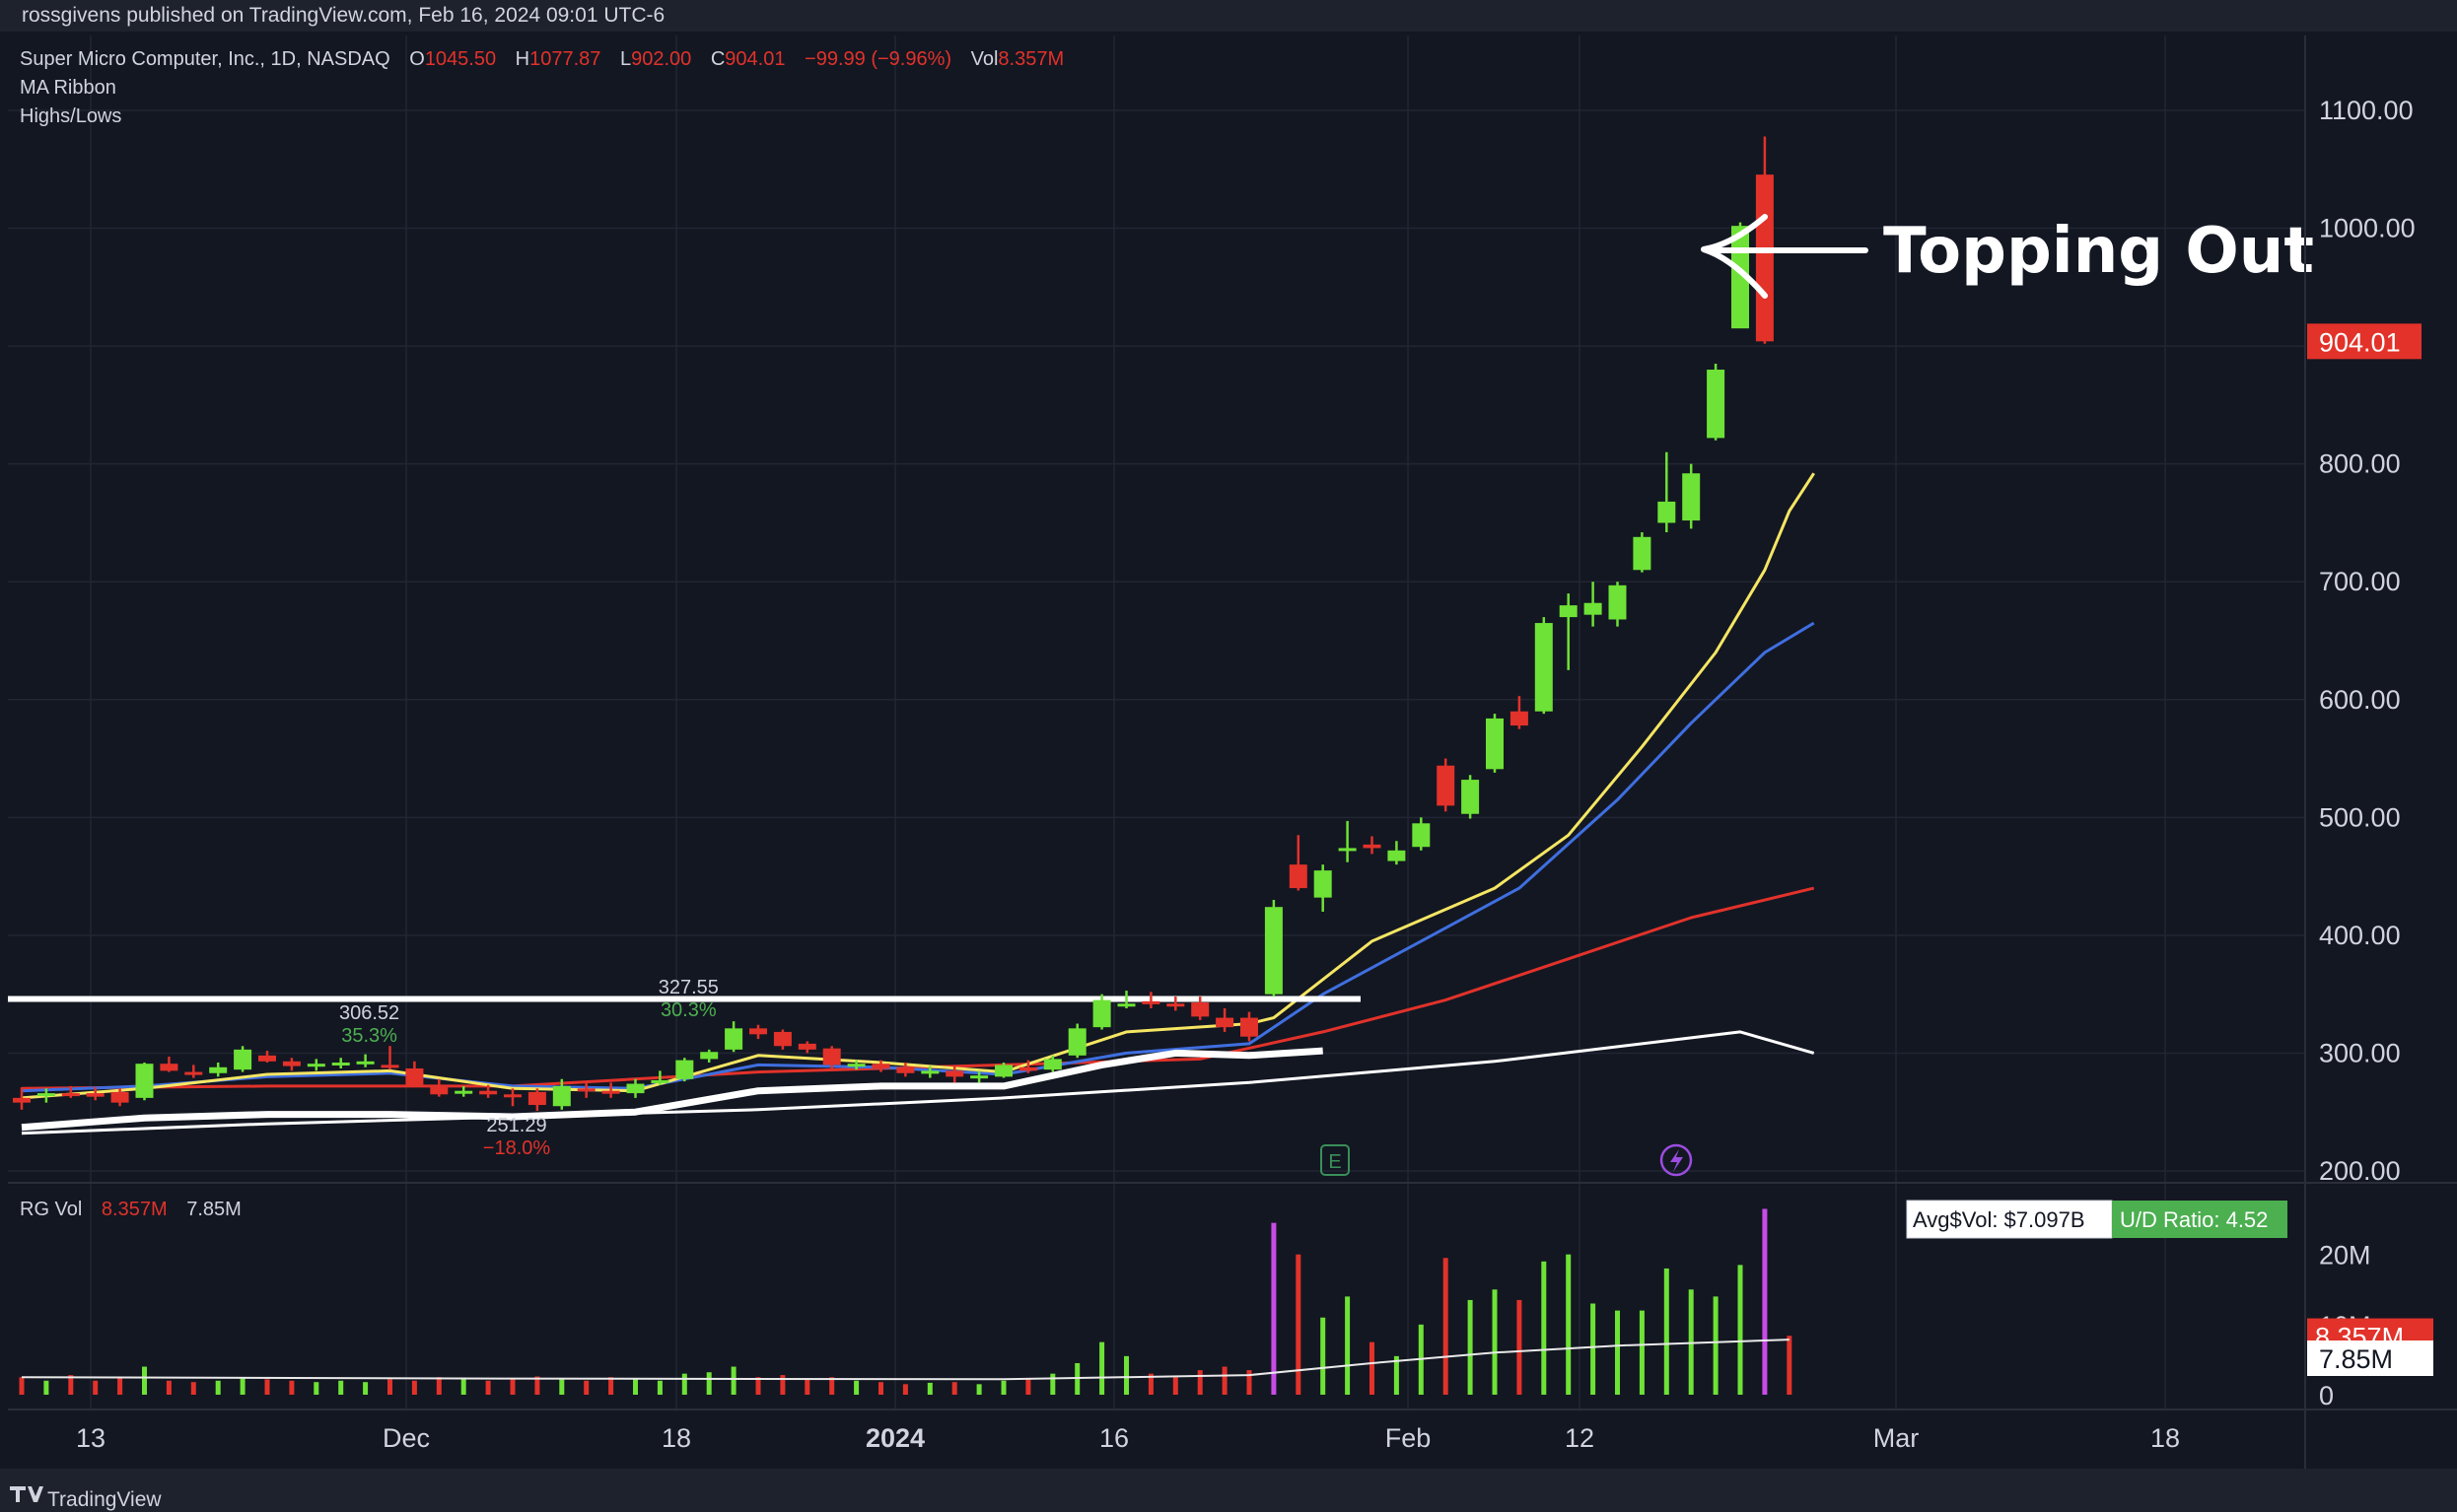 The image size is (2457, 1512). Describe the element at coordinates (718, 59) in the screenshot. I see `legend-c-label: C` at that location.